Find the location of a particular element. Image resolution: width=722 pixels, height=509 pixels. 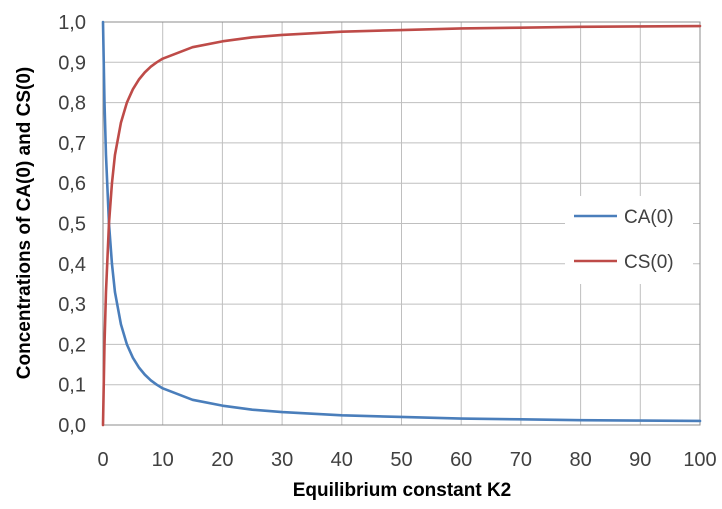

y-tick-label: 0,4 is located at coordinates (72, 265).